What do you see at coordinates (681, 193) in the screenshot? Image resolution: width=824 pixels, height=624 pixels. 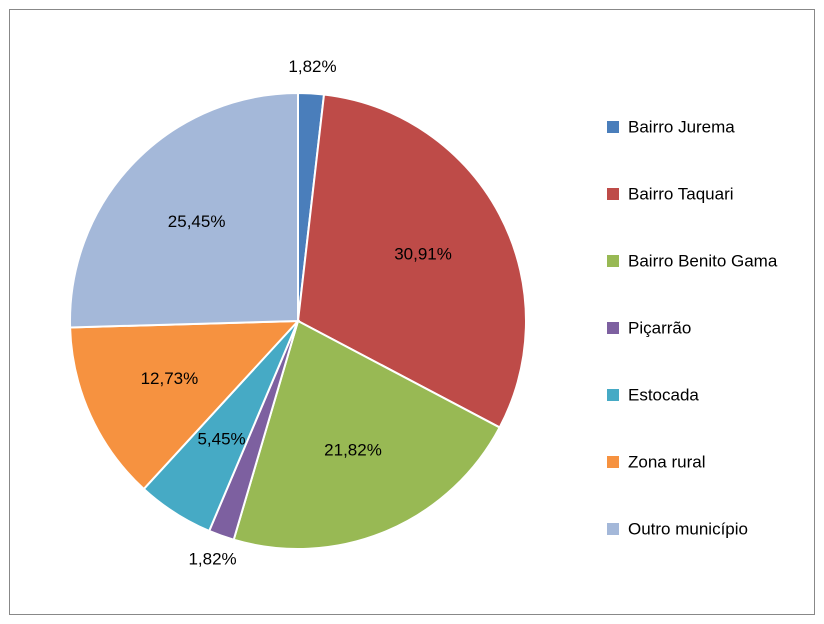 I see `legend-label: Bairro Taquari` at bounding box center [681, 193].